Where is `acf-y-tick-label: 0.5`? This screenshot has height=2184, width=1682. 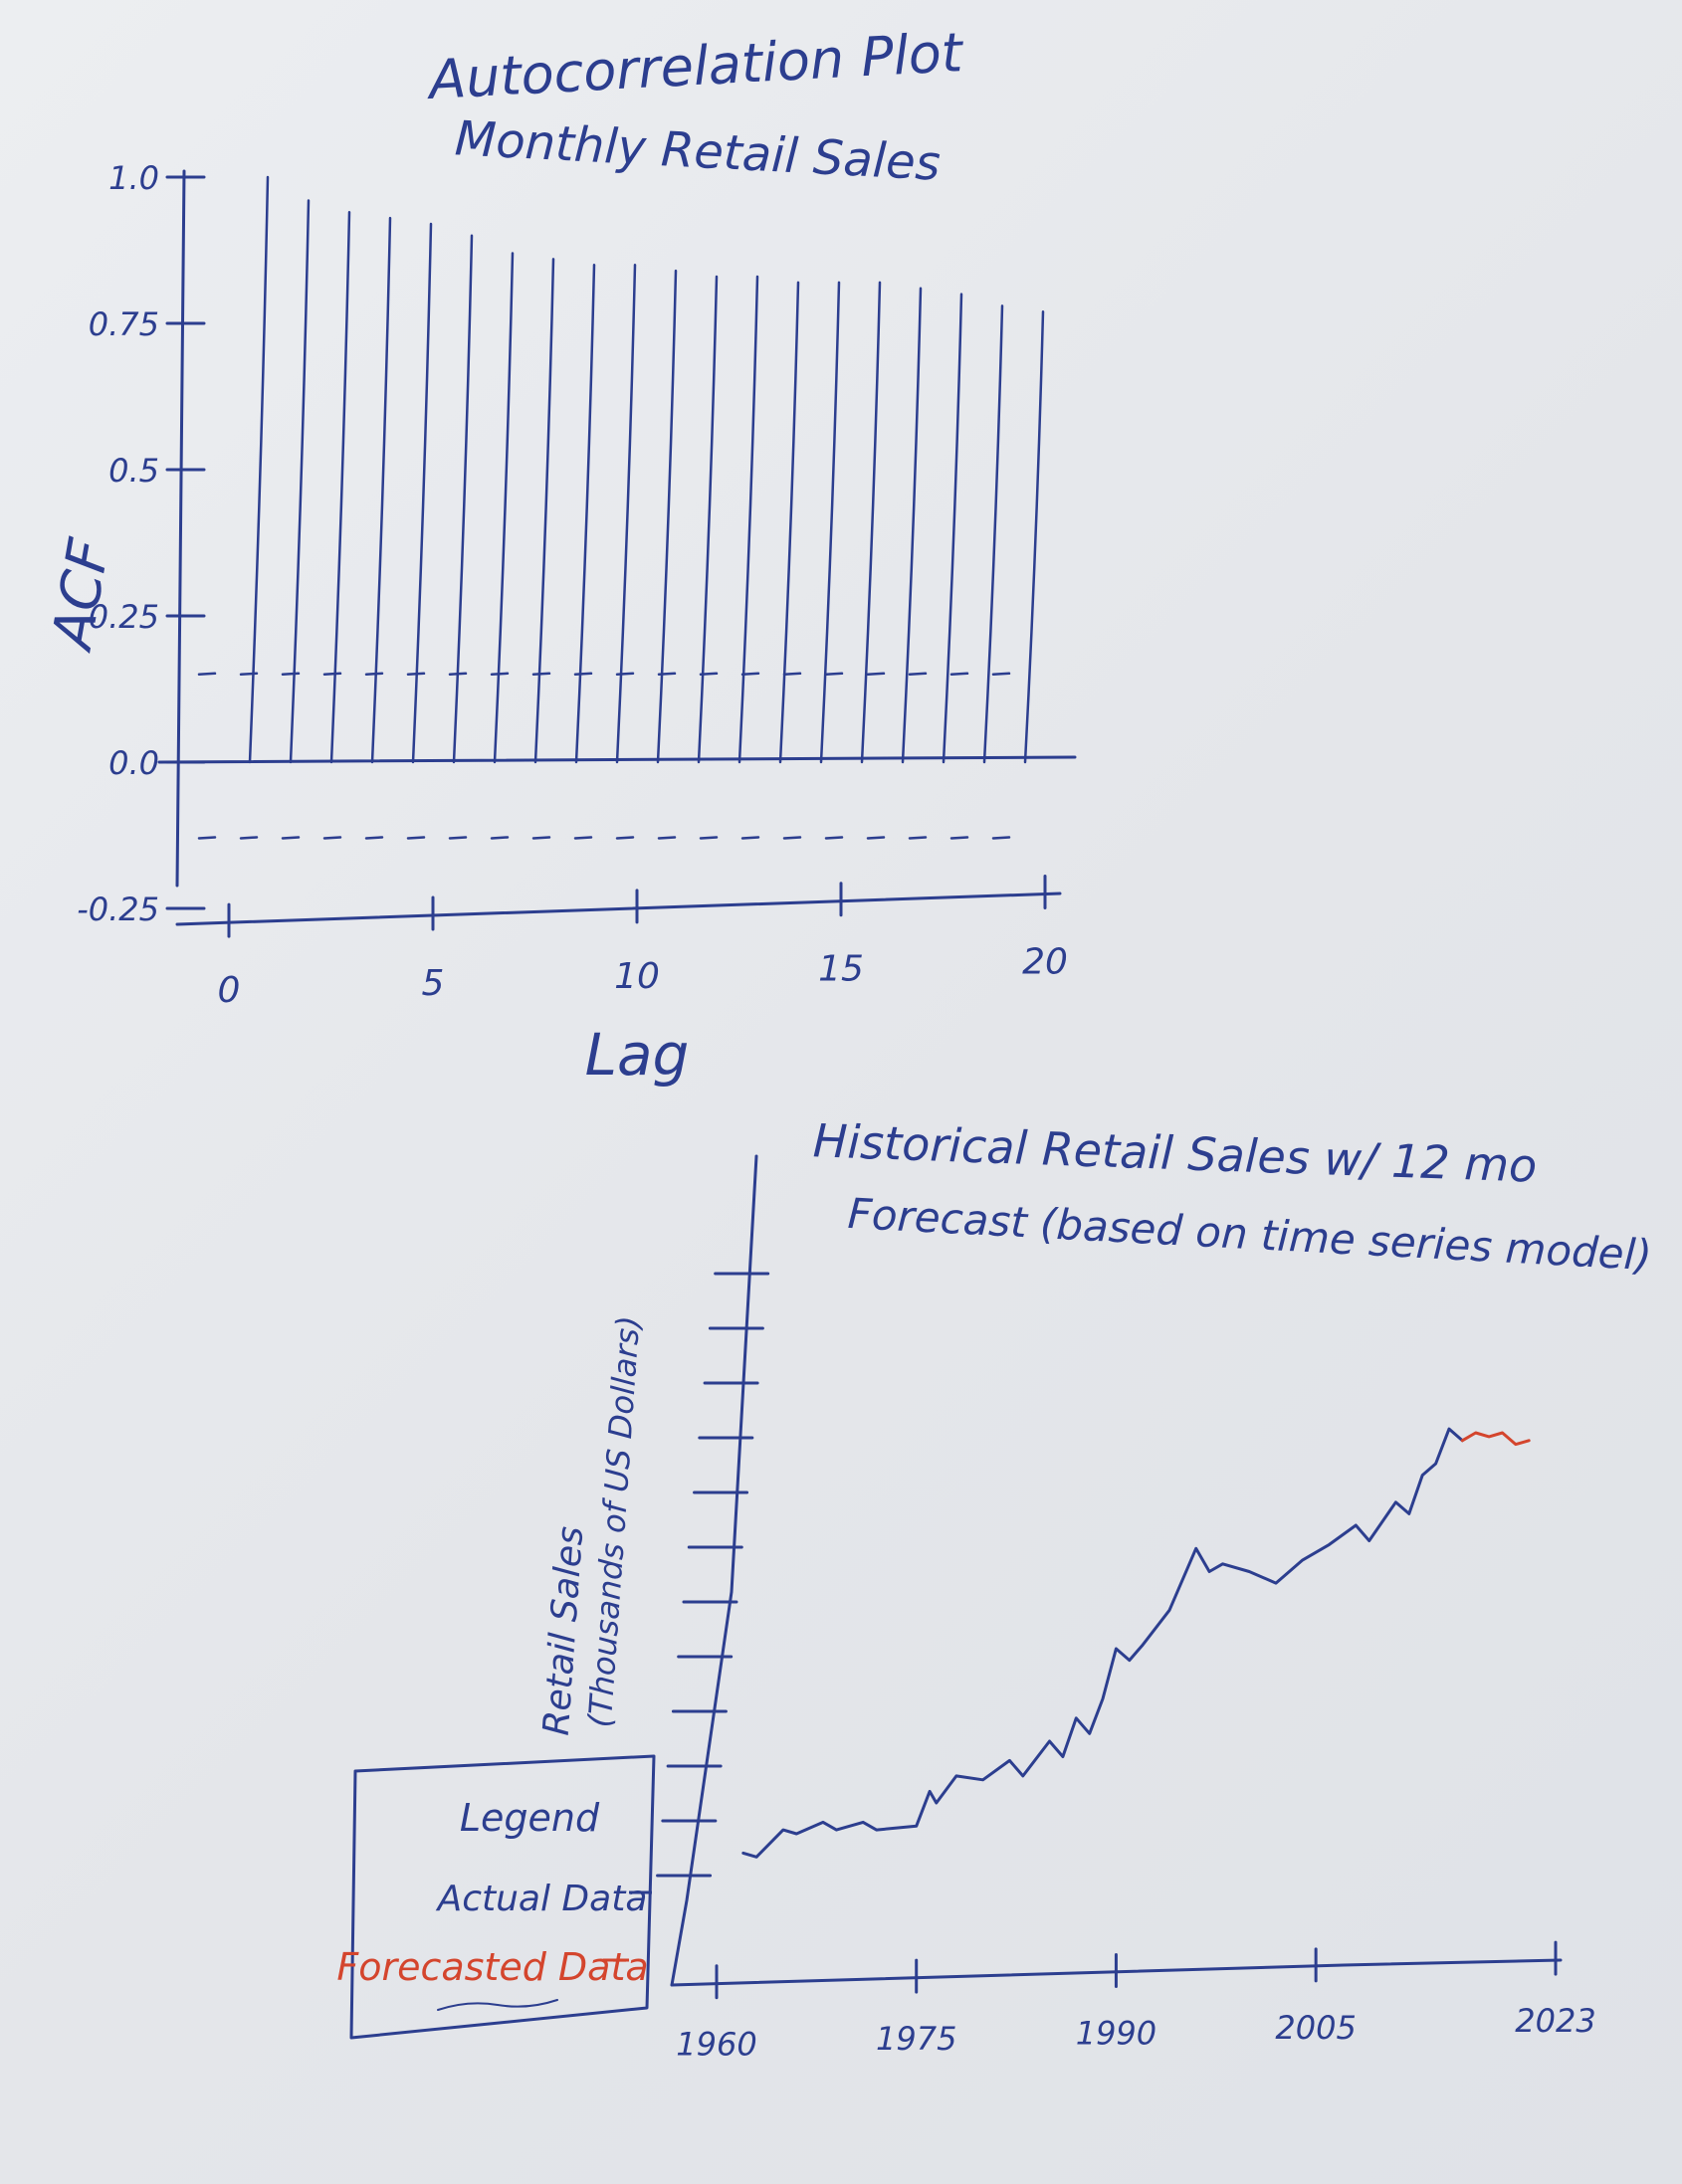
acf-y-tick-label: 0.5 is located at coordinates (133, 471).